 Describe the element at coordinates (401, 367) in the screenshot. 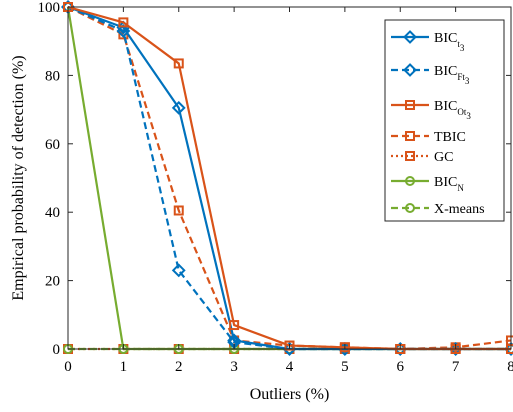

I see `x-tick-label: 6` at that location.